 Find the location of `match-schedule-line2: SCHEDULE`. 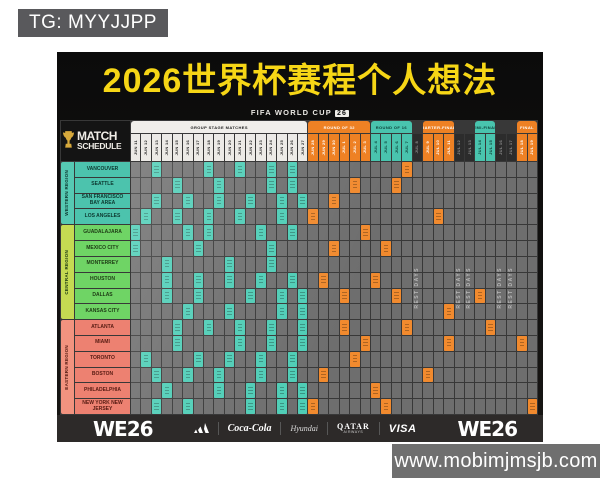

match-schedule-line2: SCHEDULE is located at coordinates (99, 146).